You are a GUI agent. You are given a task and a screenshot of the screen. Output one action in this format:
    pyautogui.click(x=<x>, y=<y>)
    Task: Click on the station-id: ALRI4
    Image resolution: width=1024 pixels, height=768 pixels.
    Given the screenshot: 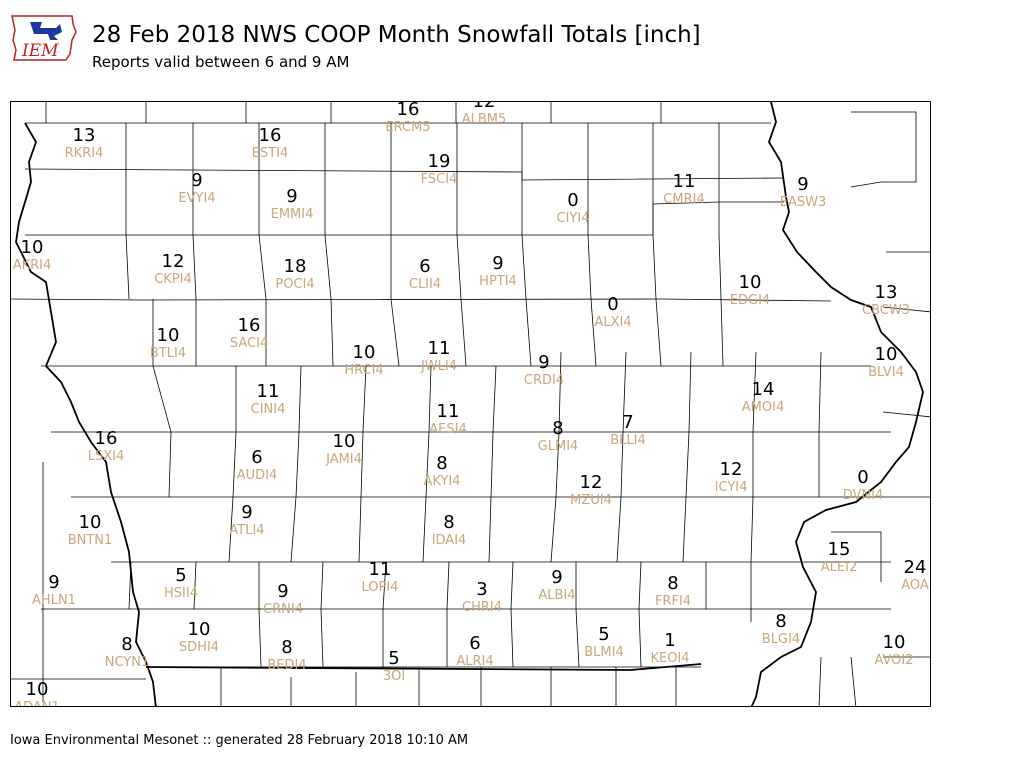 What is the action you would take?
    pyautogui.click(x=475, y=661)
    